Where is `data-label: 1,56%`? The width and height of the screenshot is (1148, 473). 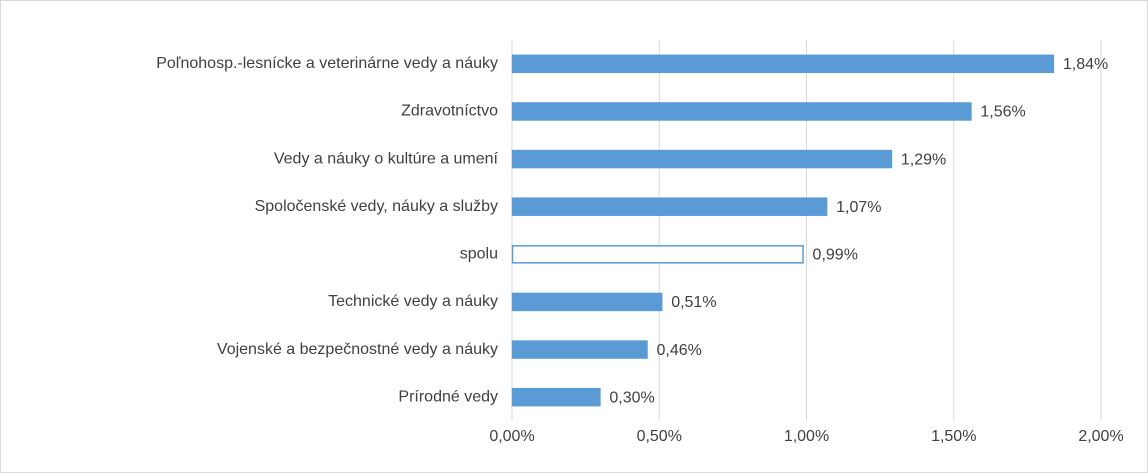
data-label: 1,56% is located at coordinates (1002, 112).